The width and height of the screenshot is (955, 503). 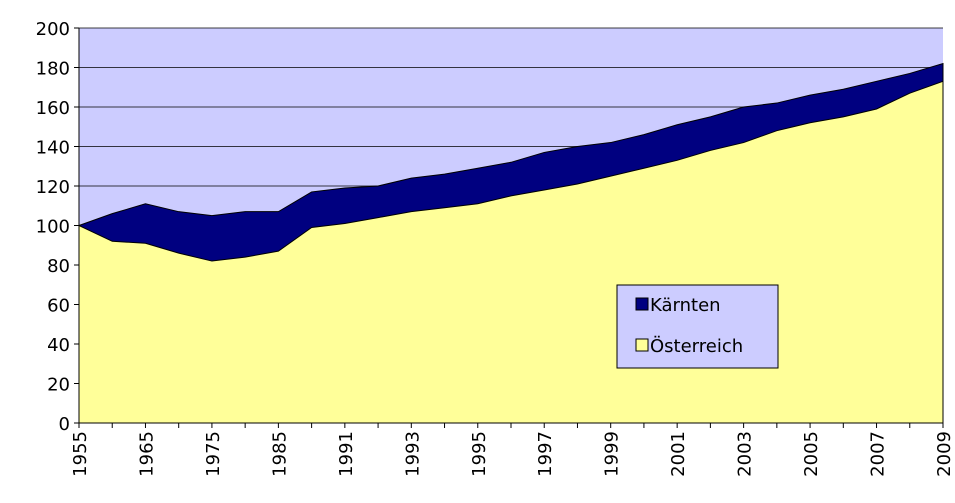 What do you see at coordinates (612, 454) in the screenshot?
I see `x-tick-label: 1999` at bounding box center [612, 454].